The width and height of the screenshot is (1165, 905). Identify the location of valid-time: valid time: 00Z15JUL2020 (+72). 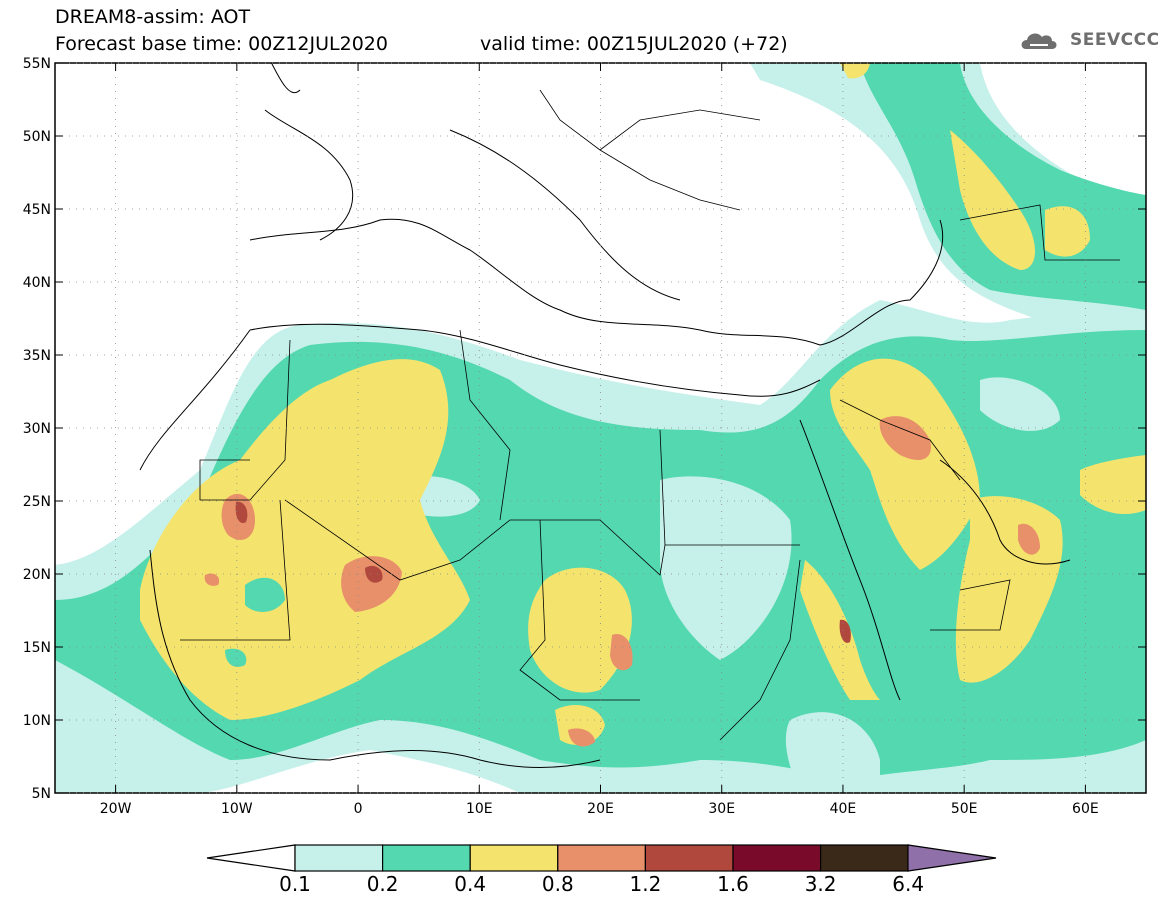
(634, 44).